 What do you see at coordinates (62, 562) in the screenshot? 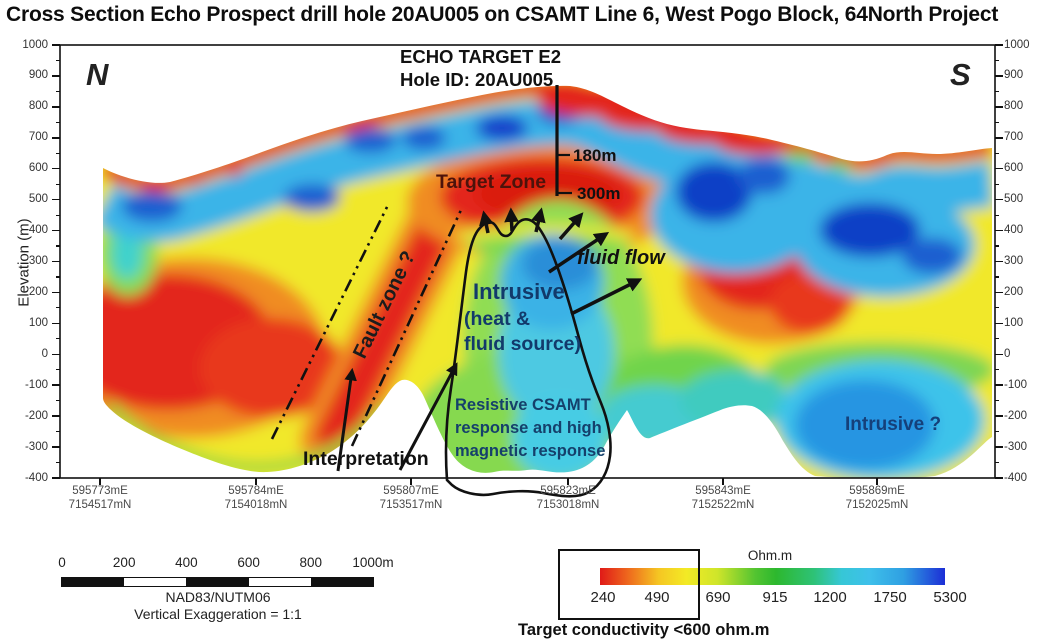
I see `scale-bar-tick-label: 0` at bounding box center [62, 562].